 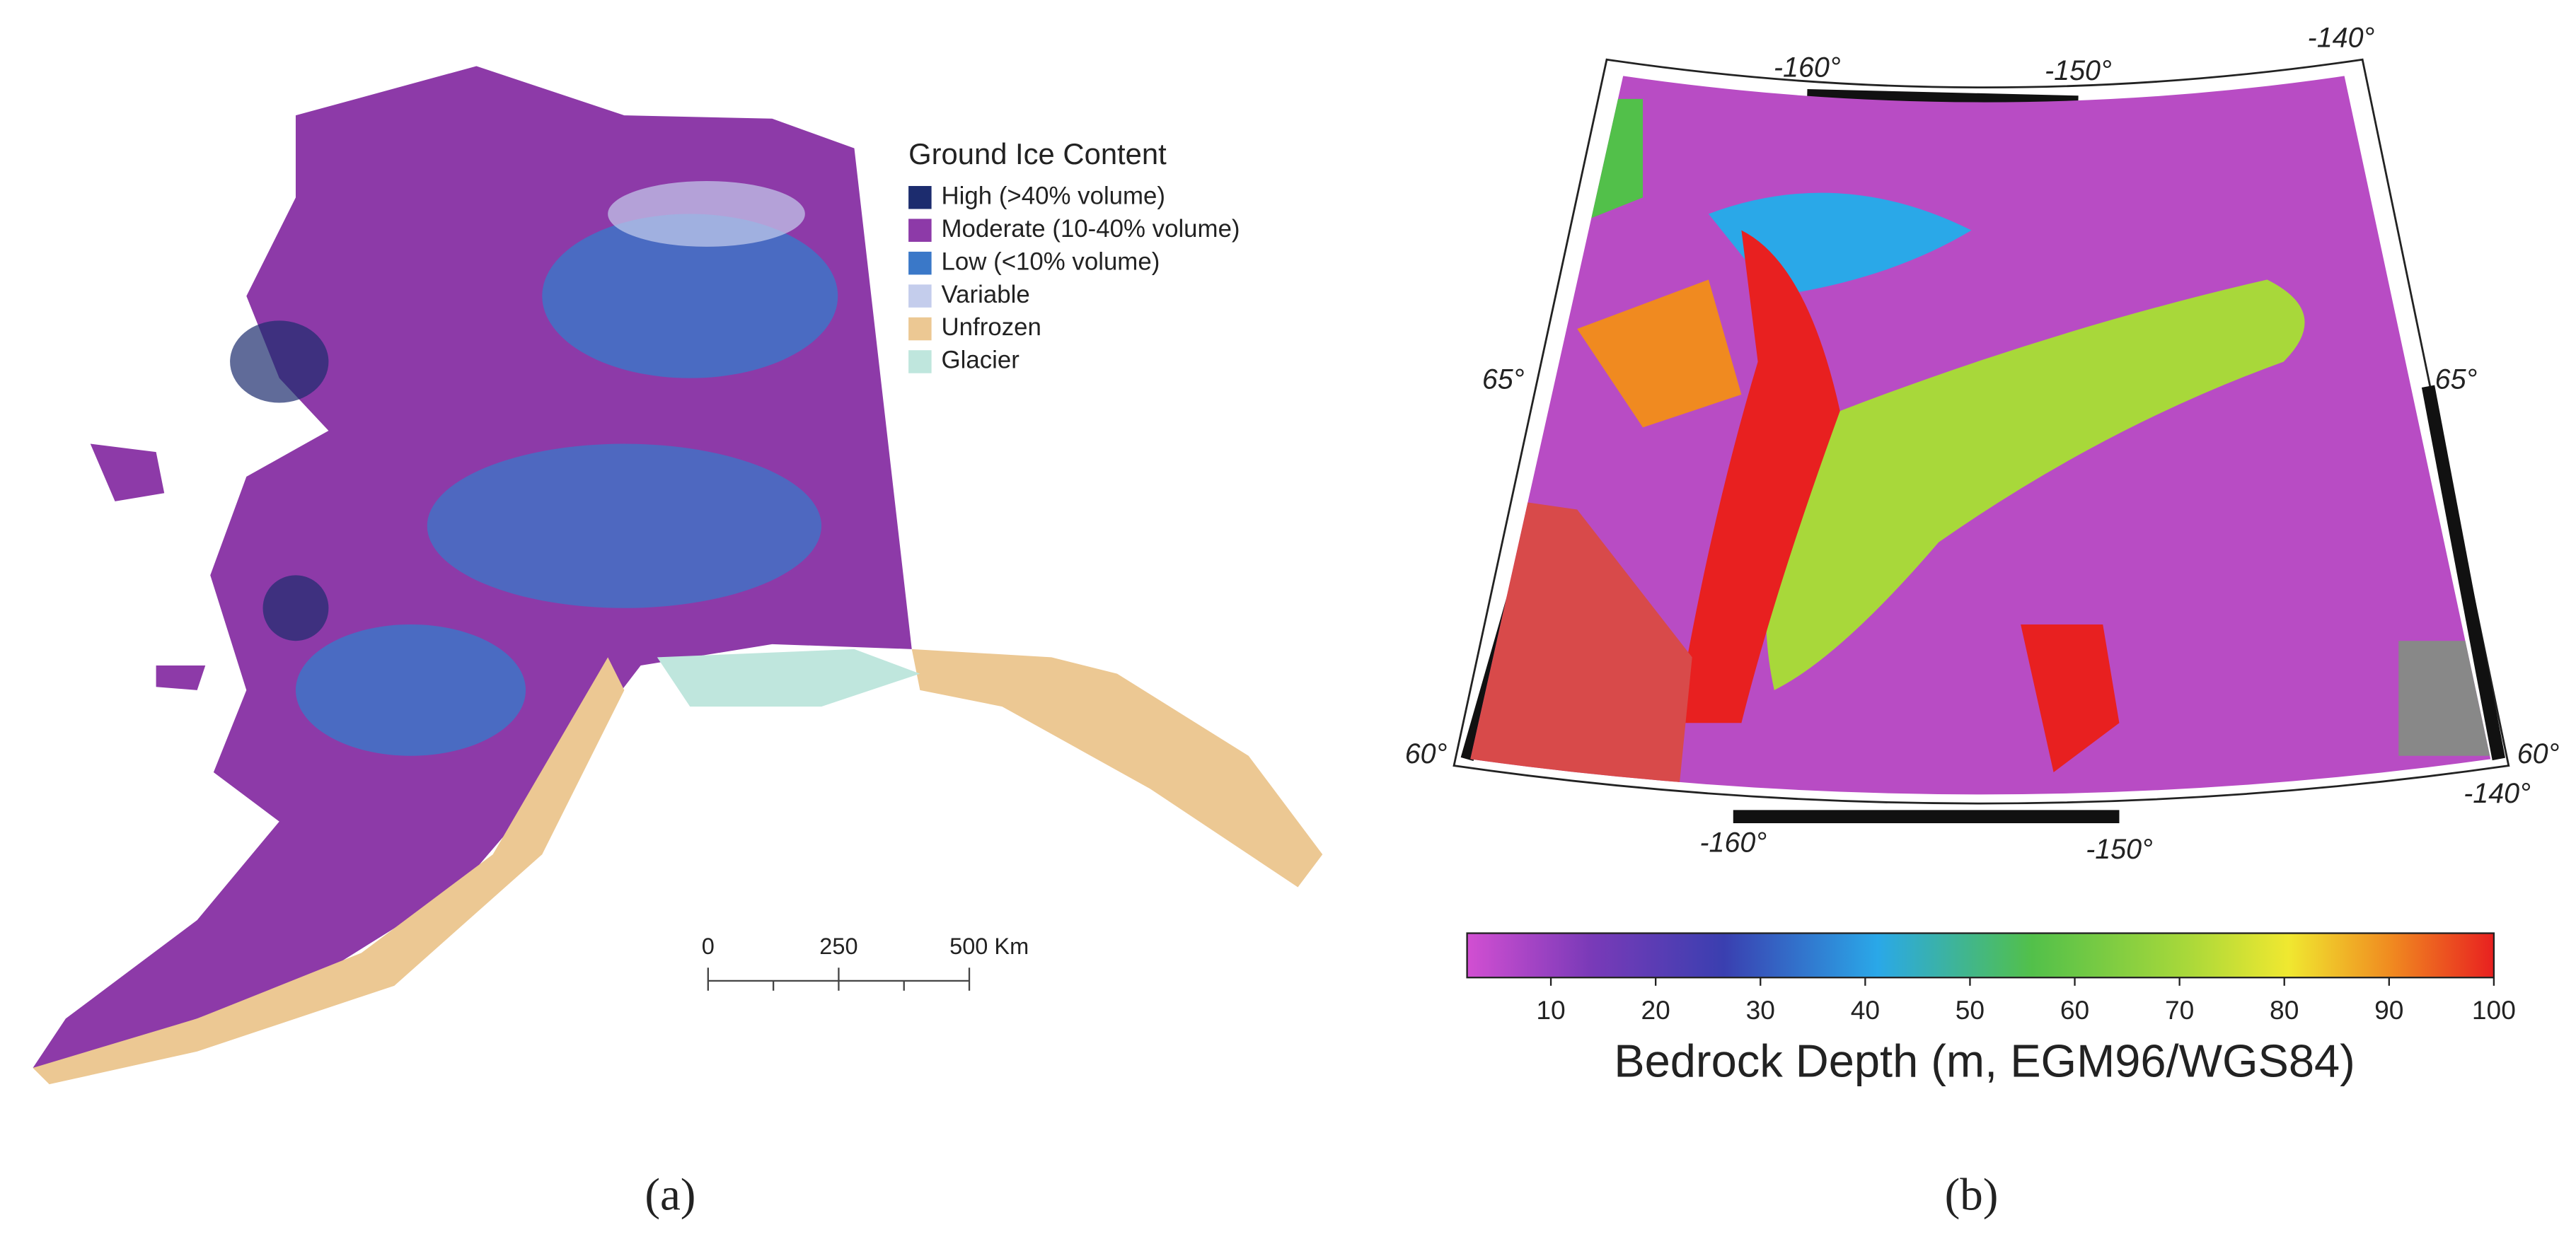 What do you see at coordinates (1550, 1010) in the screenshot?
I see `colorbar-tick-label: 10` at bounding box center [1550, 1010].